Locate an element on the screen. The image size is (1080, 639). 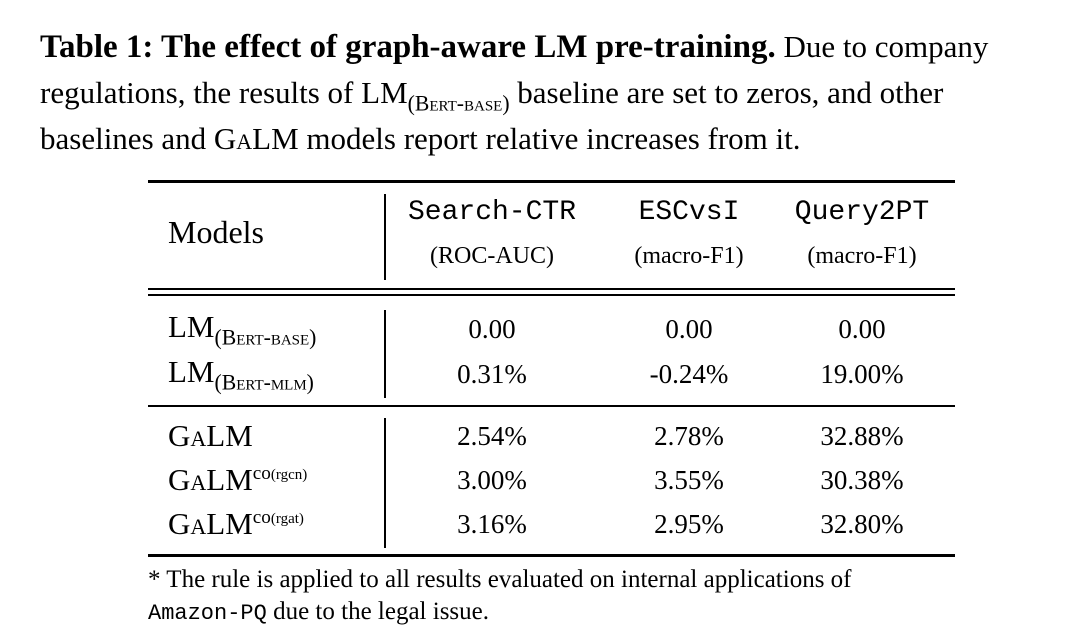
table-row-model-lm-bert-mlm: LM(Bert-mlm) is located at coordinates (241, 373).